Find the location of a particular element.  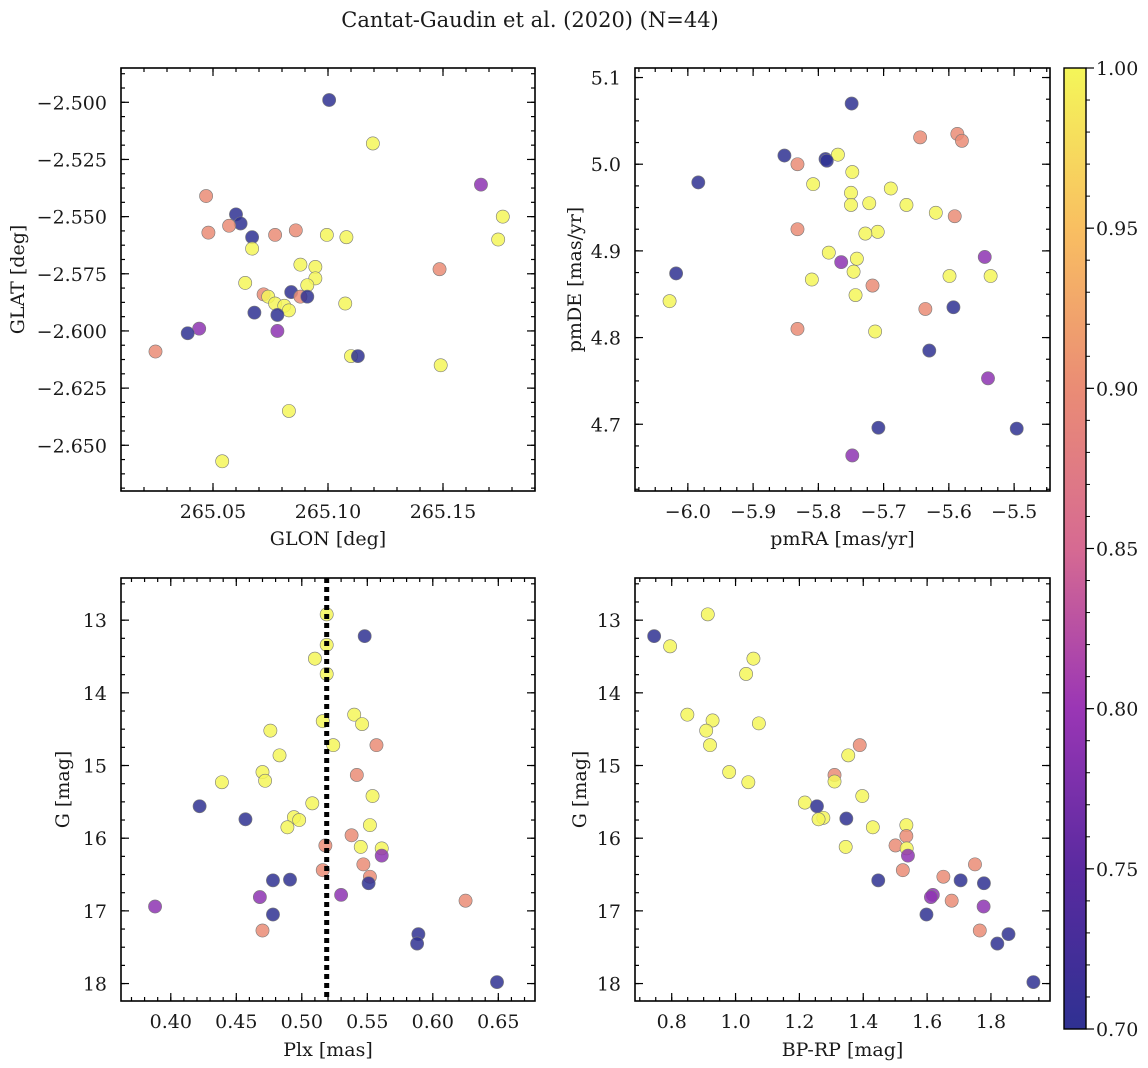

y-tick-label: −2.625 is located at coordinates (72, 389).